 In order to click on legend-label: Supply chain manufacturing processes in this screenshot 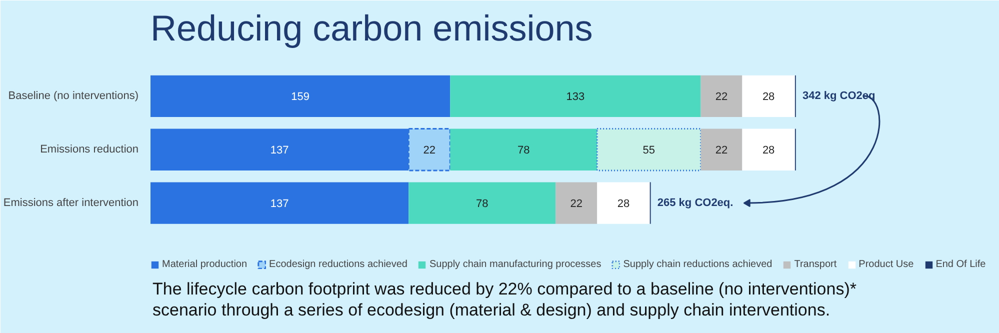, I will do `click(515, 264)`.